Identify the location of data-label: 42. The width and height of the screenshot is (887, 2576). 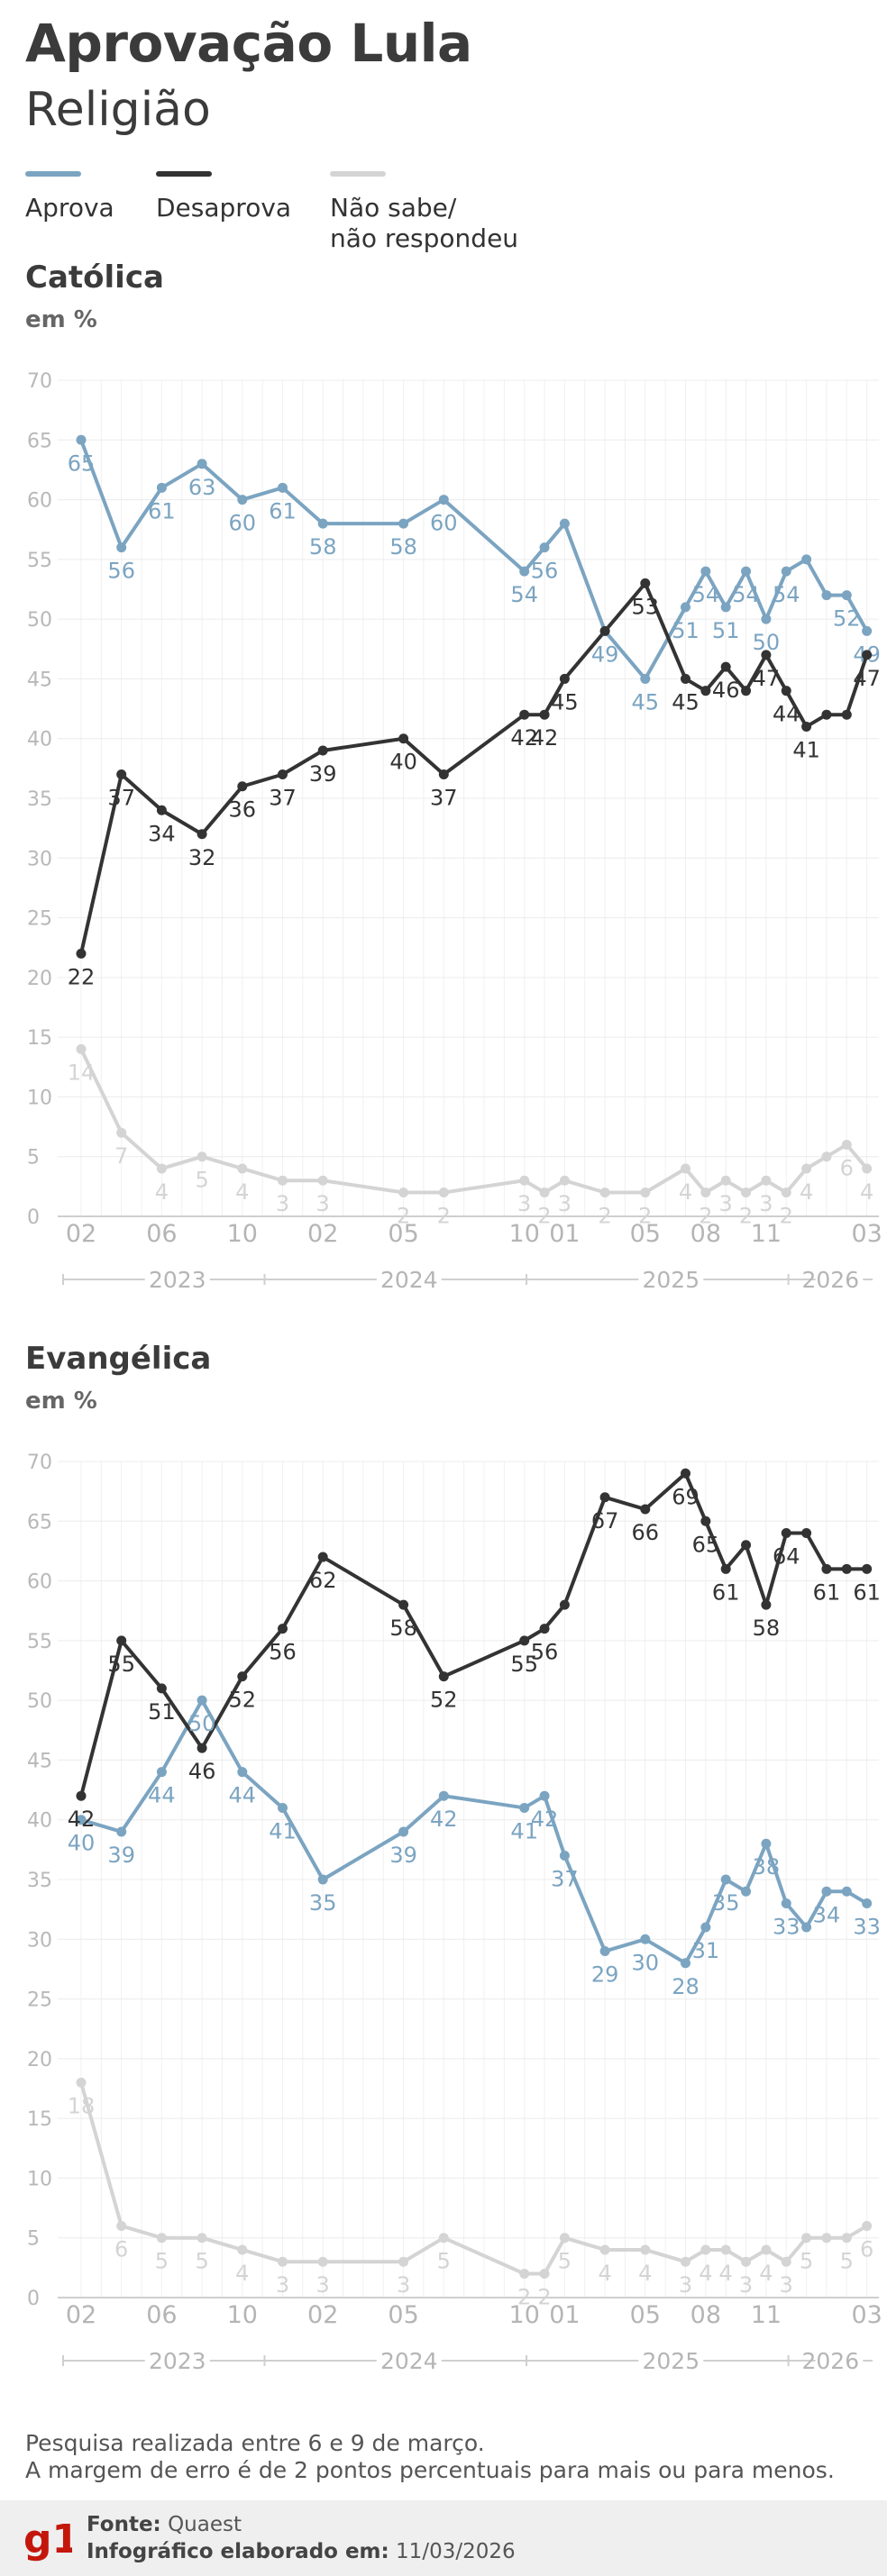
(524, 738).